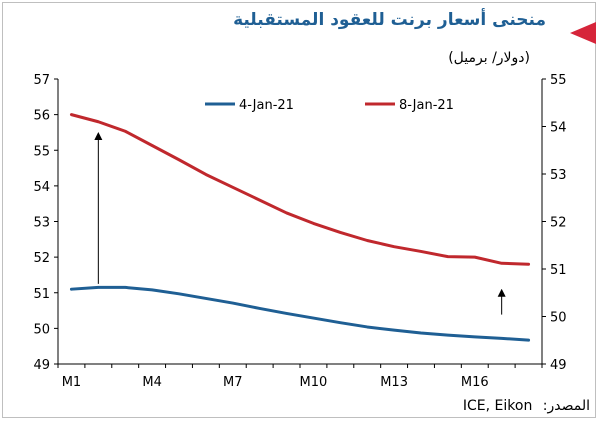 The image size is (600, 422). Describe the element at coordinates (233, 382) in the screenshot. I see `x-axis-tick-label: M7` at that location.